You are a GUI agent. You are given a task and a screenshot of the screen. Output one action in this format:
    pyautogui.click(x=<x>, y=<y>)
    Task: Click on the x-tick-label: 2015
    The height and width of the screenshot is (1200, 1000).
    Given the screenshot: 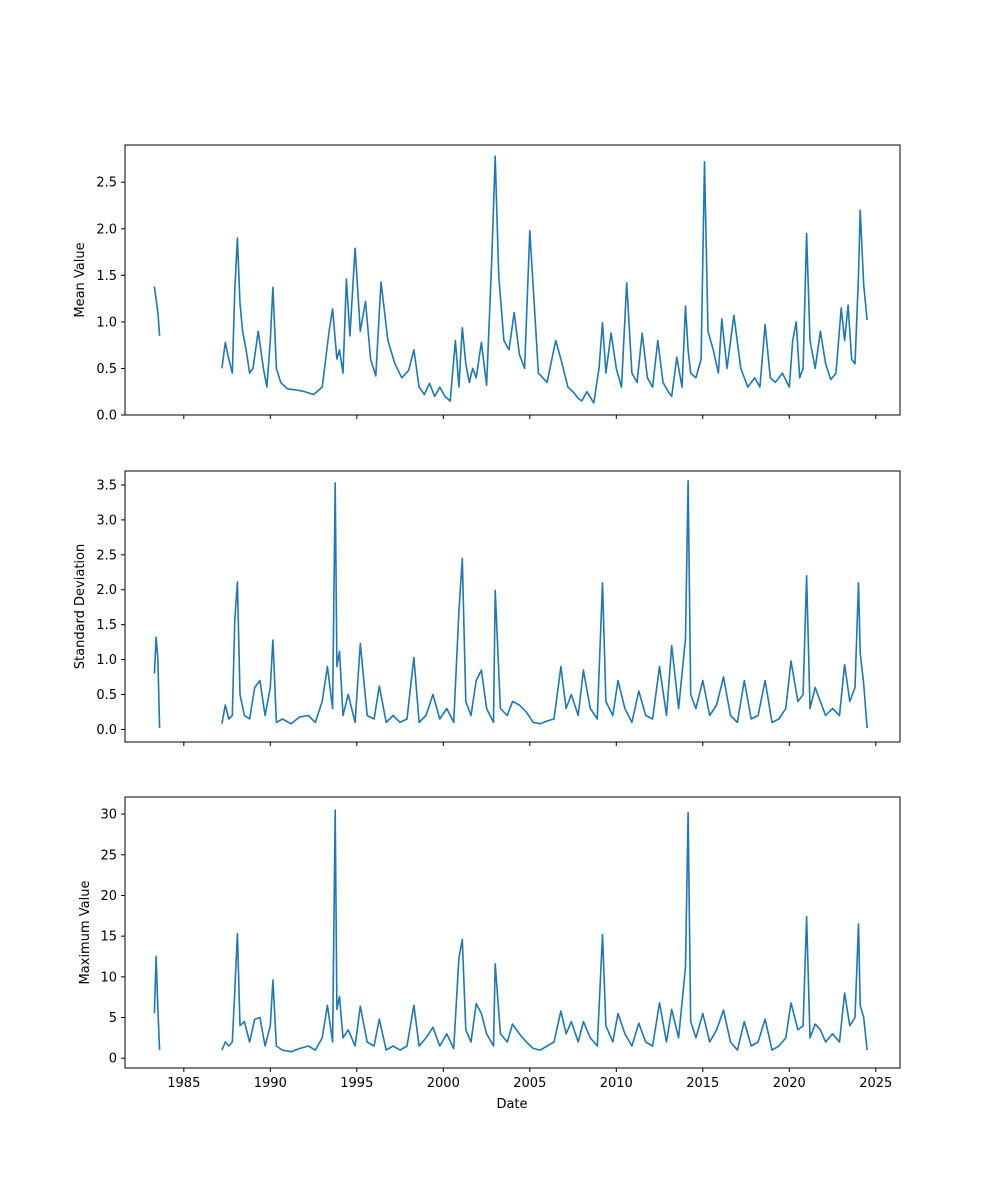 What is the action you would take?
    pyautogui.click(x=702, y=1083)
    